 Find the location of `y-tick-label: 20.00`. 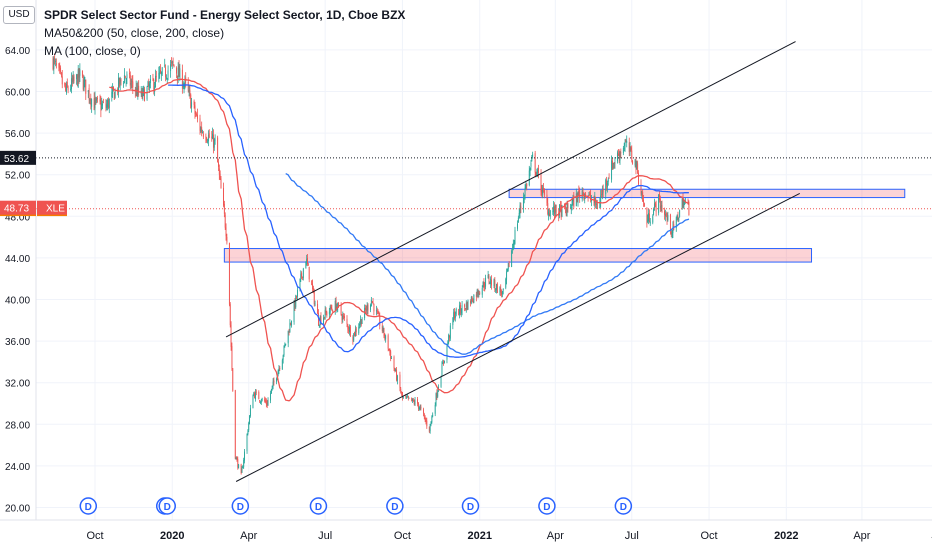

y-tick-label: 20.00 is located at coordinates (17, 509).